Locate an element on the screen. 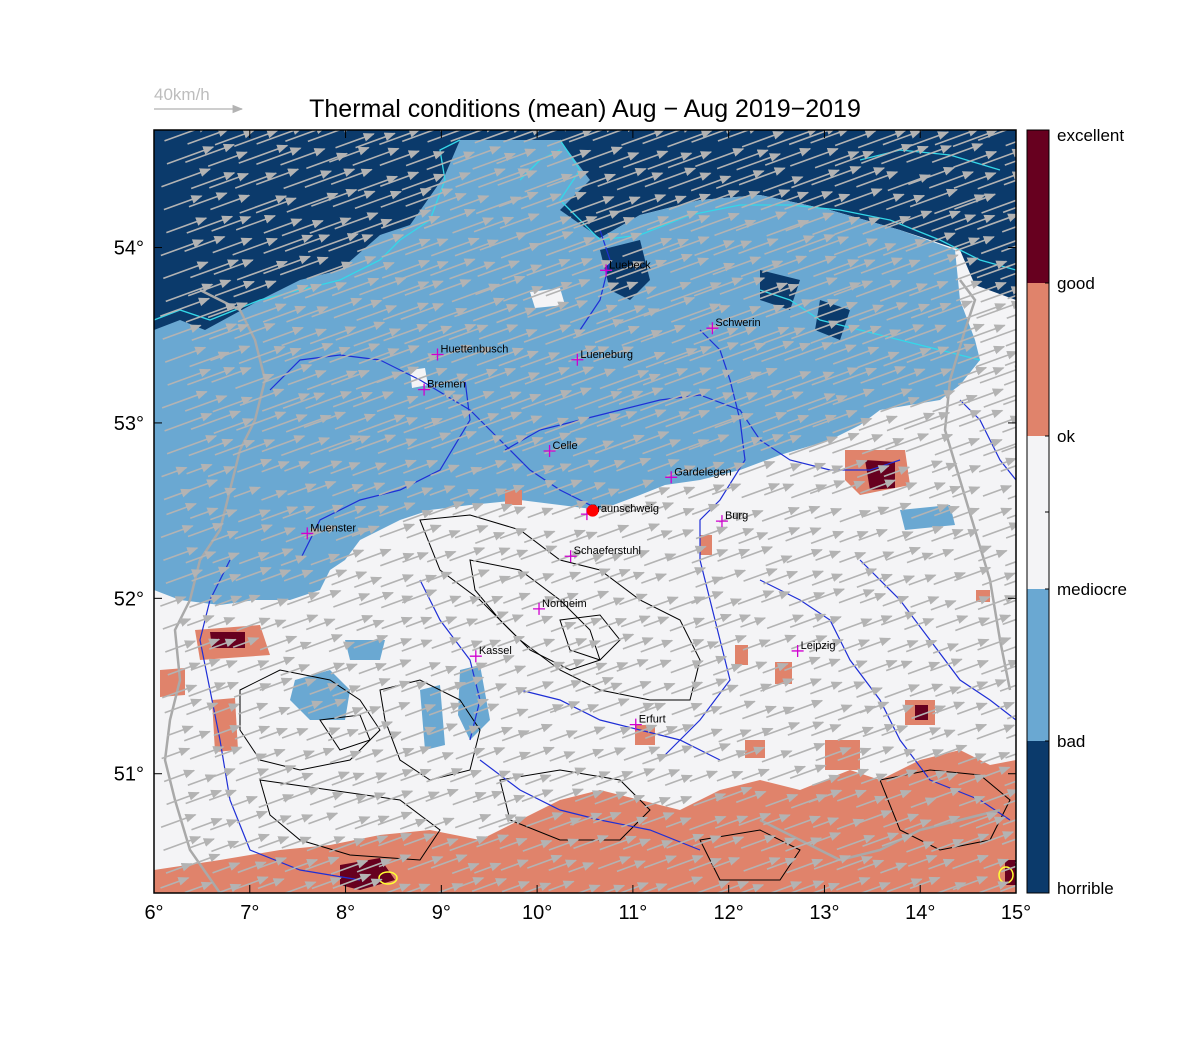 This screenshot has width=1200, height=1050. colorbar-label-bad: bad is located at coordinates (1071, 741).